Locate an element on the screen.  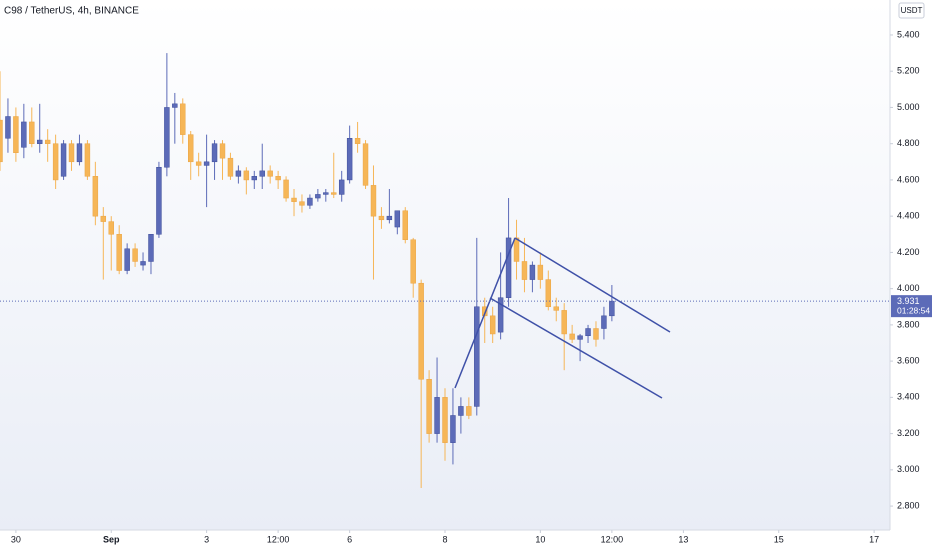
trend-line is located at coordinates (485, 313).